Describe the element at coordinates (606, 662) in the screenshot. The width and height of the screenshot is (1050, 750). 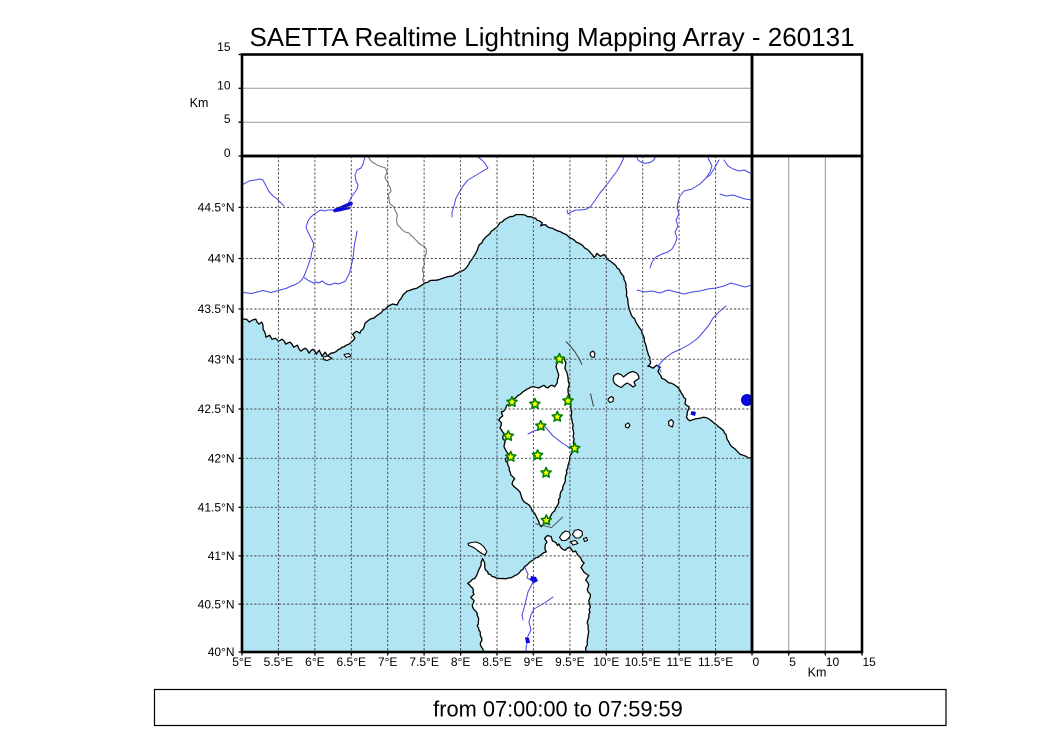
I see `svg-text: 10°E` at that location.